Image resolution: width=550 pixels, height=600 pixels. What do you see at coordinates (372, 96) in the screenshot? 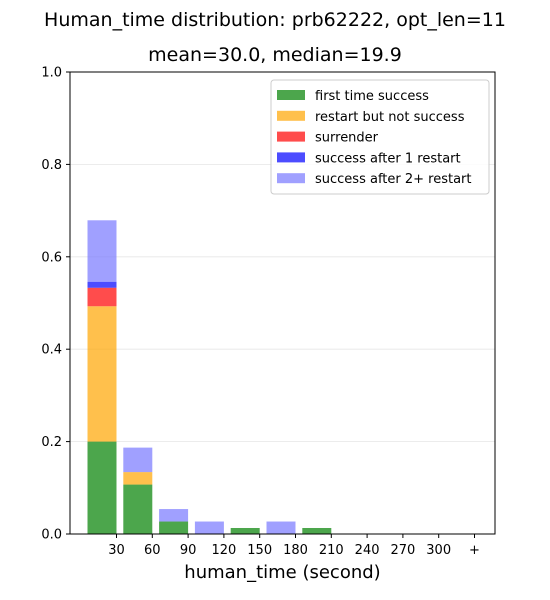
I see `legend-label: first time success` at bounding box center [372, 96].